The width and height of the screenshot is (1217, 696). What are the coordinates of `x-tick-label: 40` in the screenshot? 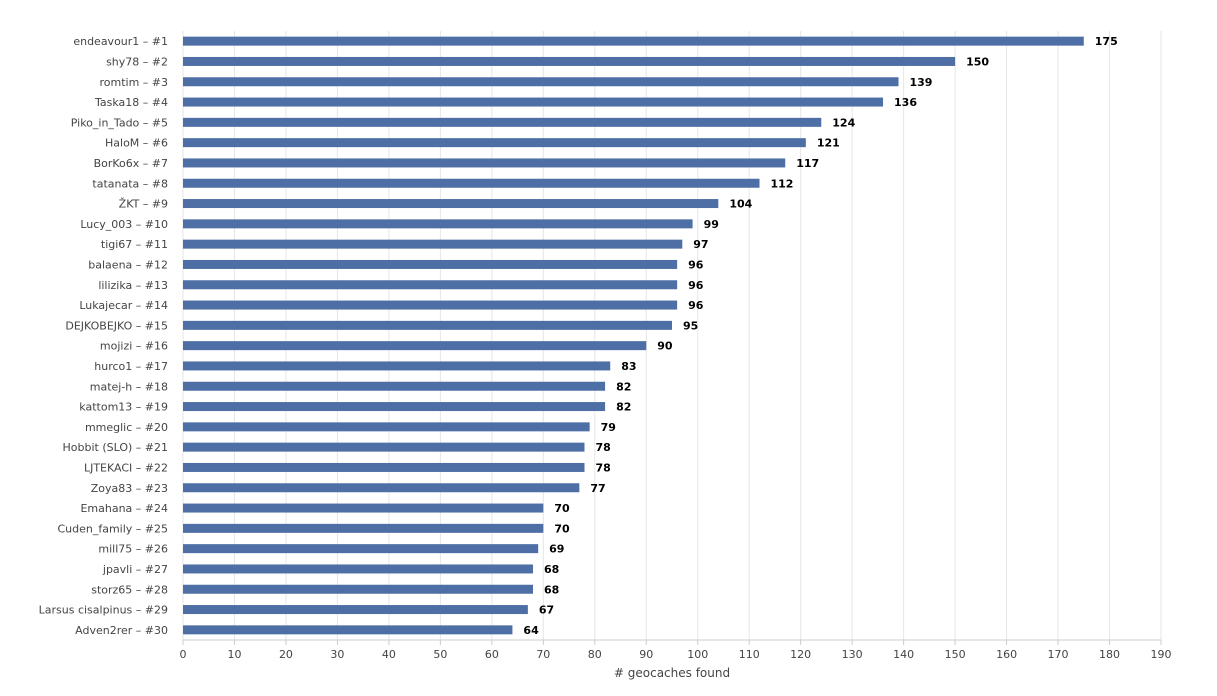 It's located at (389, 654).